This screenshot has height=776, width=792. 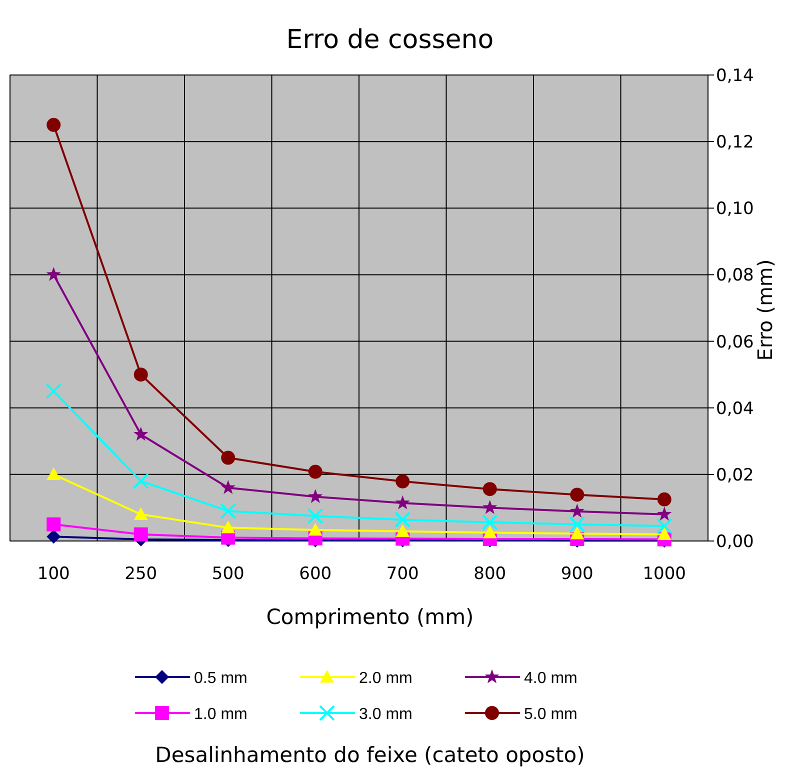 What do you see at coordinates (664, 574) in the screenshot?
I see `x-tick-label: 1000` at bounding box center [664, 574].